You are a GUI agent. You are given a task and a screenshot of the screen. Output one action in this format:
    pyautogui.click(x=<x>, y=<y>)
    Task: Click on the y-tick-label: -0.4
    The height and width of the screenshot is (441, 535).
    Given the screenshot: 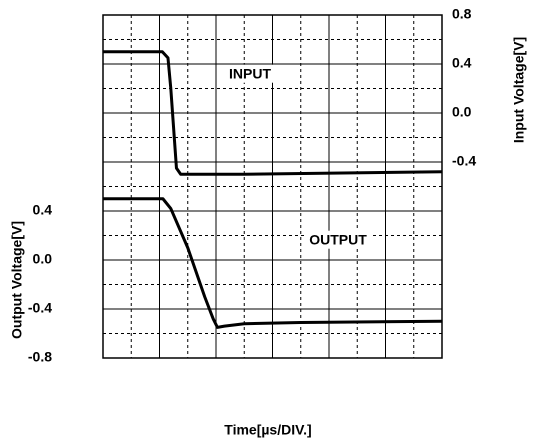 What is the action you would take?
    pyautogui.click(x=40, y=308)
    